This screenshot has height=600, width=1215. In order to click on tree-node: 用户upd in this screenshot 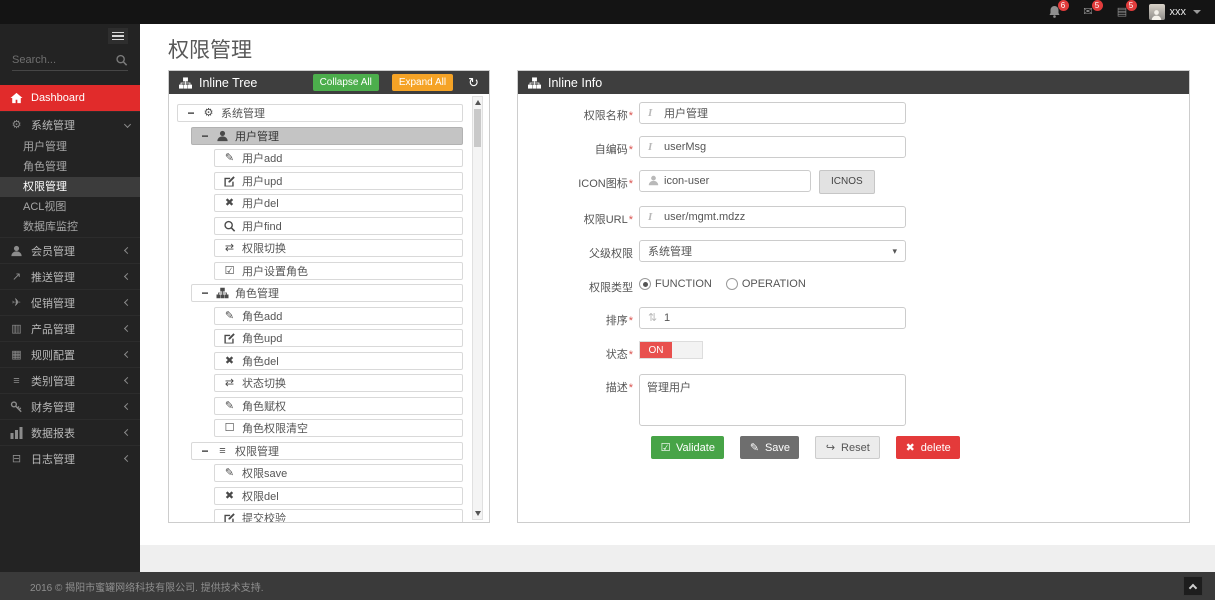, I will do `click(338, 180)`.